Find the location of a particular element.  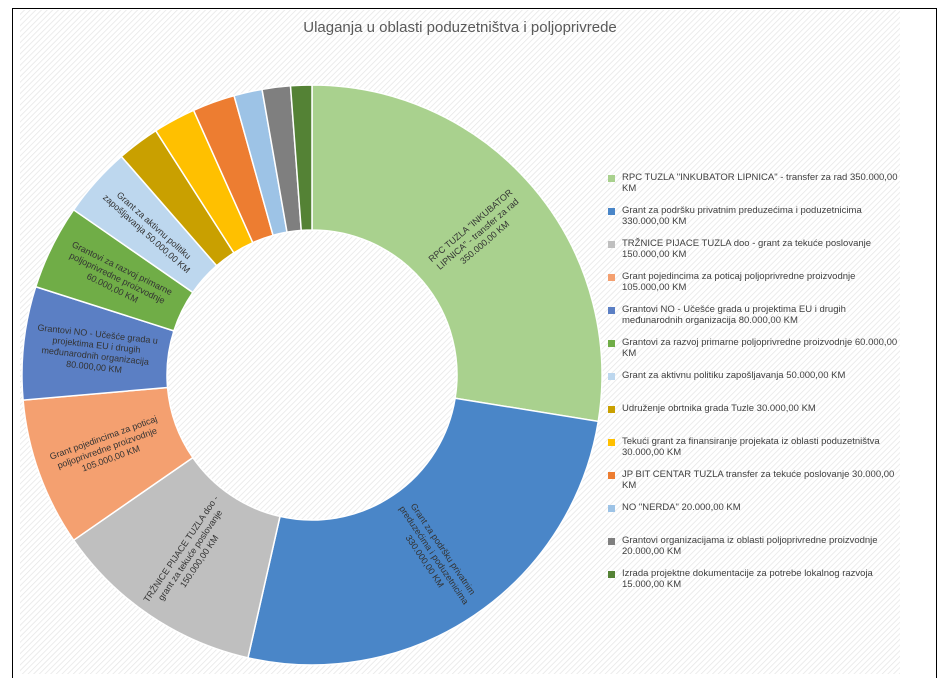

legend-value: 60.000,00 KM is located at coordinates (760, 348).